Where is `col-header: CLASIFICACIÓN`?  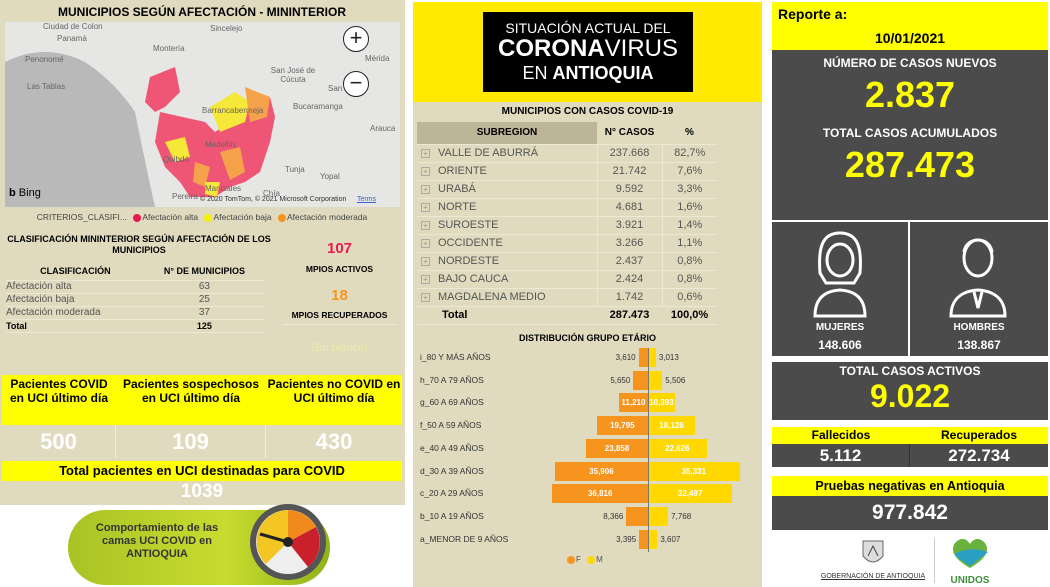 col-header: CLASIFICACIÓN is located at coordinates (75, 271).